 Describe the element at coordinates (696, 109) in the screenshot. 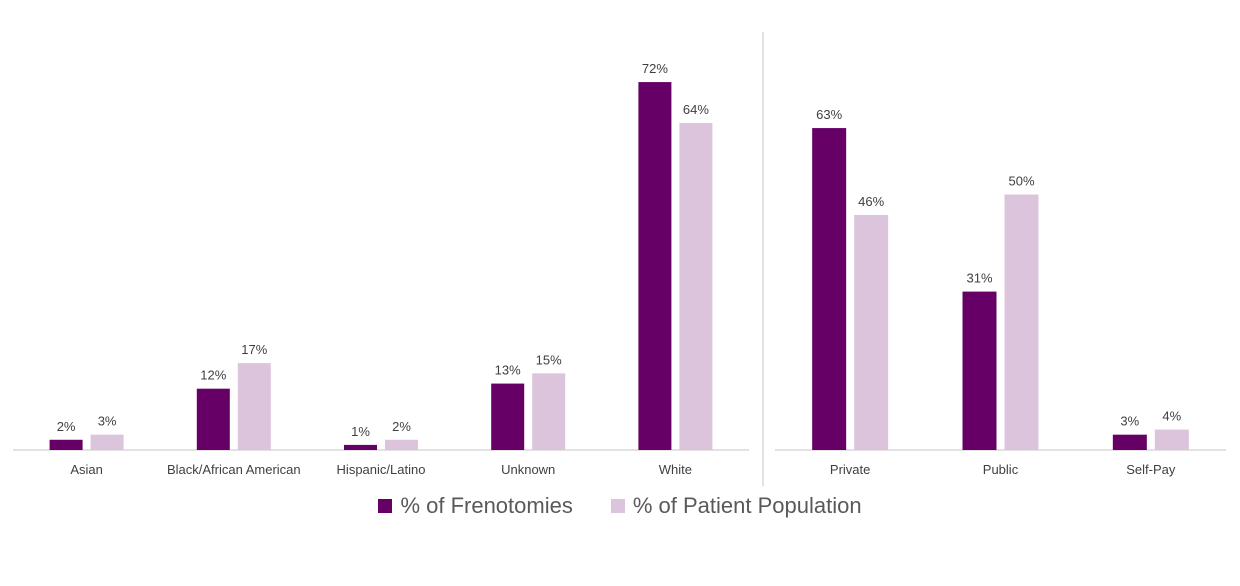

I see `data-label-patient-population-white: 64%` at that location.